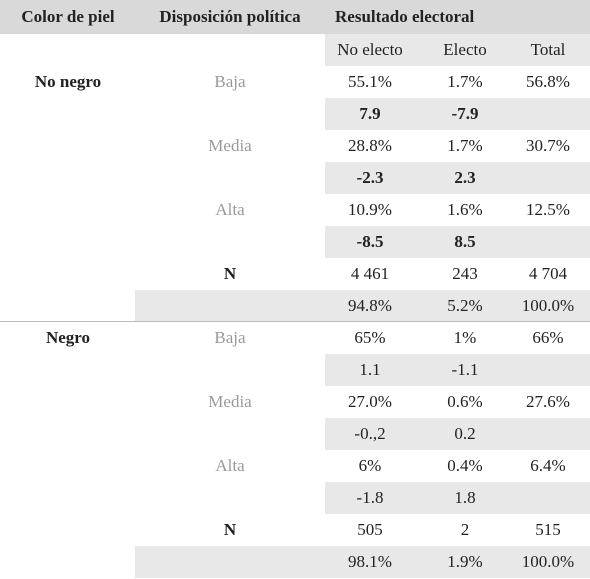 The height and width of the screenshot is (579, 590). What do you see at coordinates (370, 81) in the screenshot?
I see `value-cell: 55.1%` at bounding box center [370, 81].